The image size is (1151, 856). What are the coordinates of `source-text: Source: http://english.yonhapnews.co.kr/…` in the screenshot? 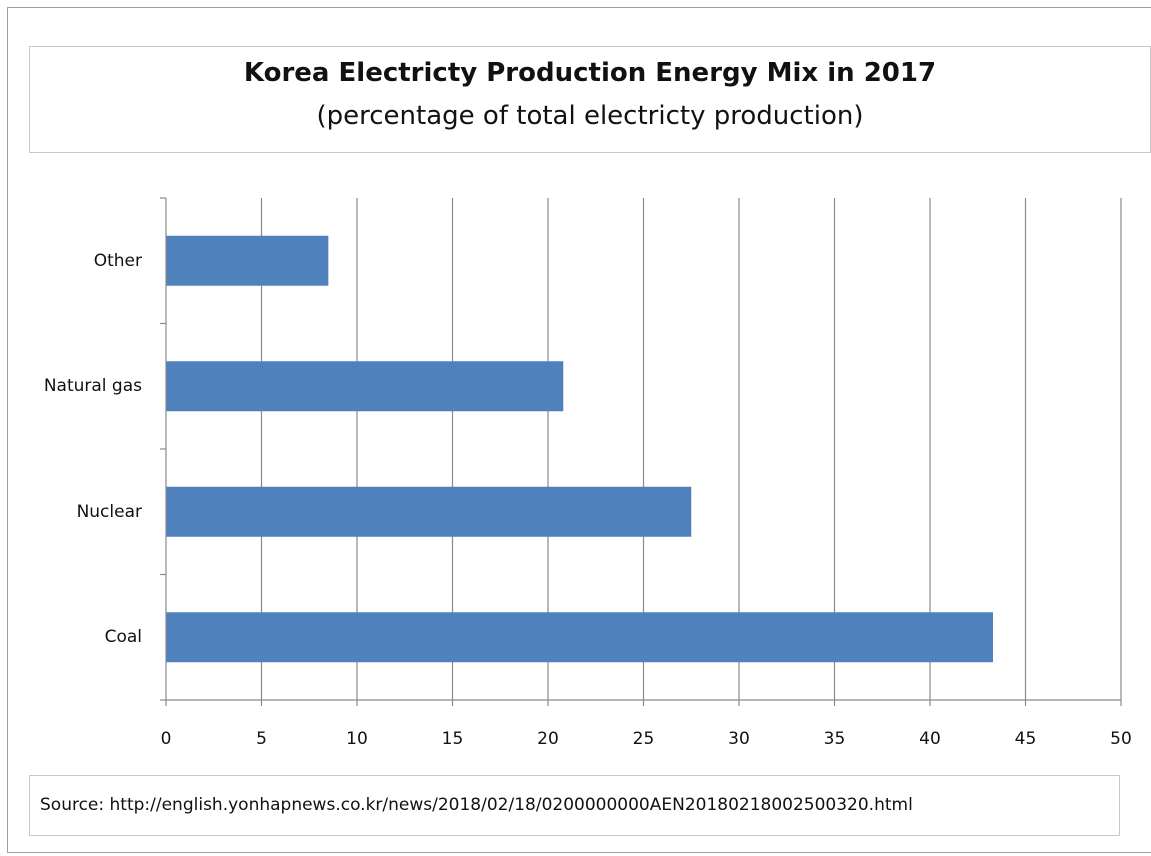 It's located at (476, 805).